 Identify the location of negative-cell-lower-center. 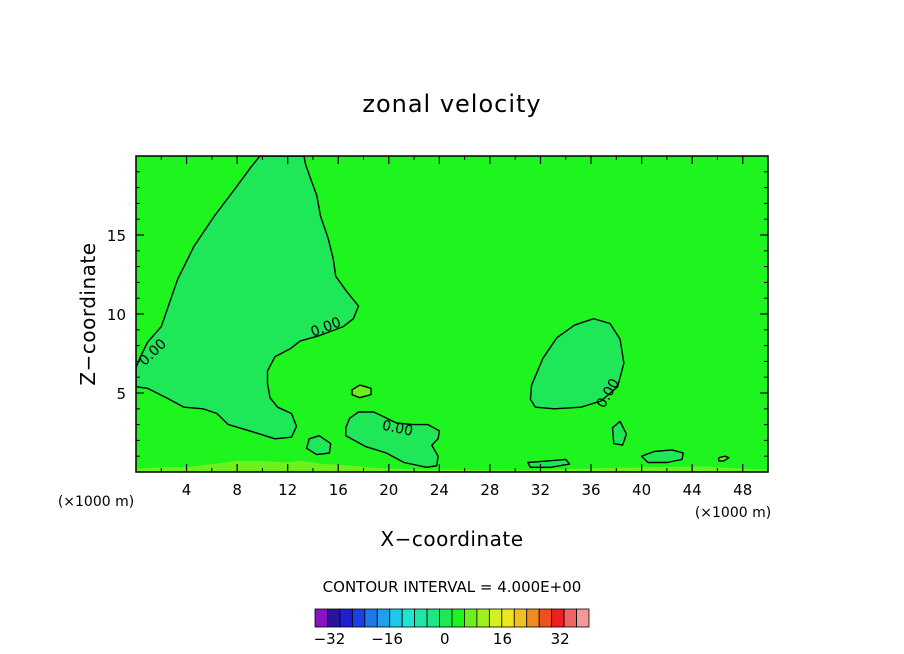
(393, 439).